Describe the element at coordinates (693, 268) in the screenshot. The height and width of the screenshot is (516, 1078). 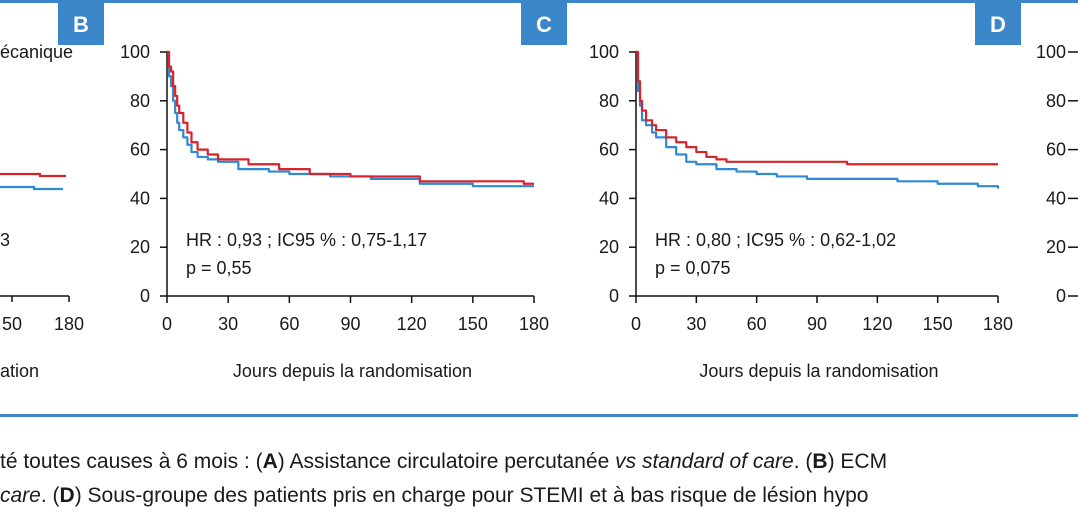
I see `p-value-annotation: p = 0,075` at that location.